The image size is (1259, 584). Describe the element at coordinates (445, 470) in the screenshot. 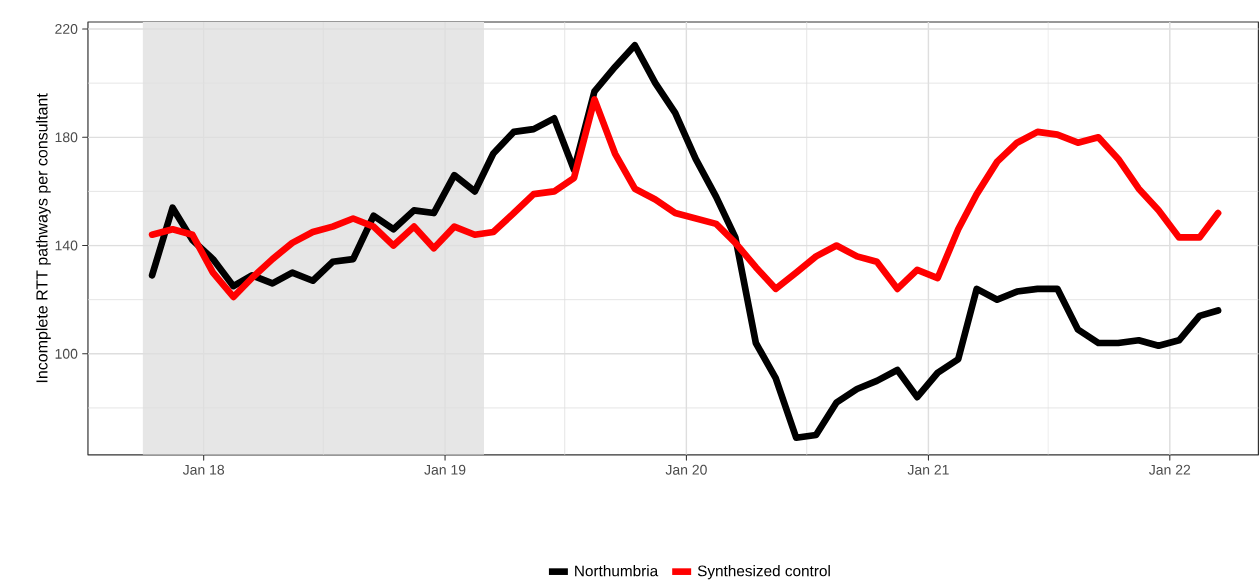

I see `x-tick-label: Jan 19` at that location.